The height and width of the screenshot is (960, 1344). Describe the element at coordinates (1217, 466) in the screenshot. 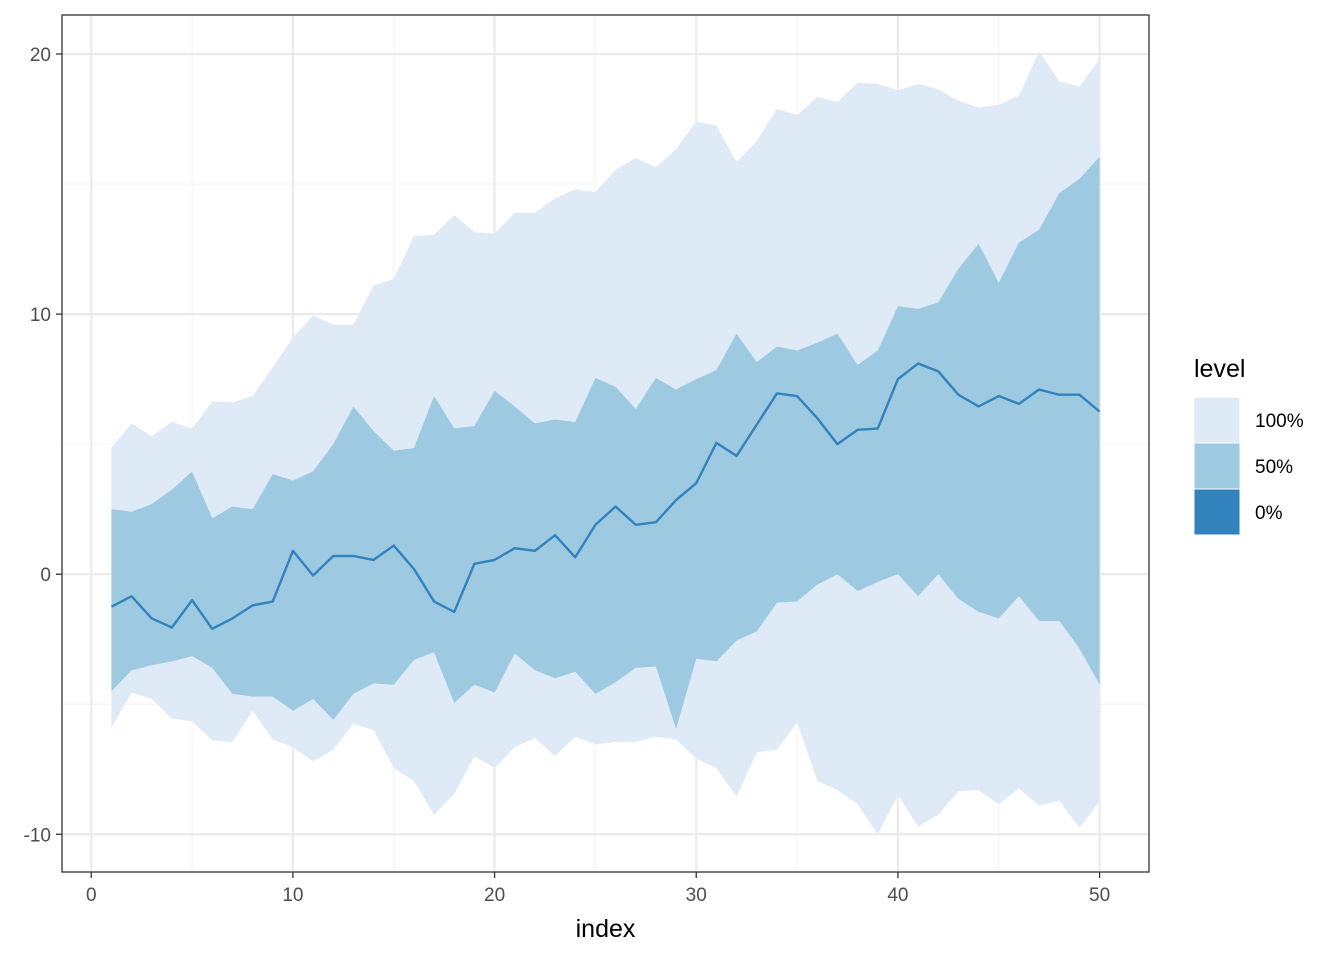

I see `legend-key-50pct` at that location.